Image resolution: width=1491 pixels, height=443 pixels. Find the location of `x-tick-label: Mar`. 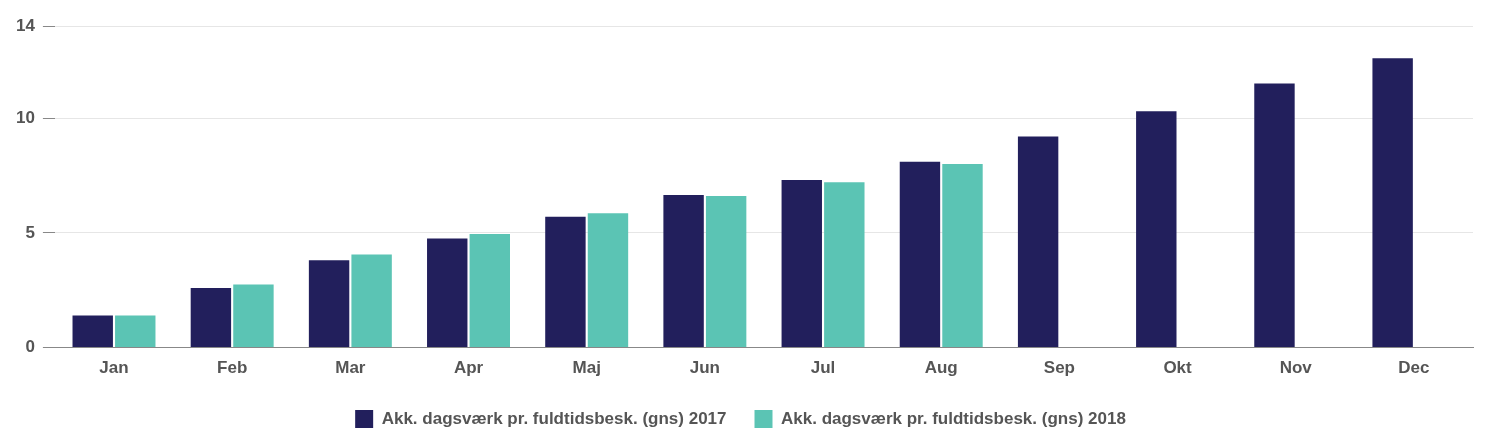

x-tick-label: Mar is located at coordinates (350, 368).